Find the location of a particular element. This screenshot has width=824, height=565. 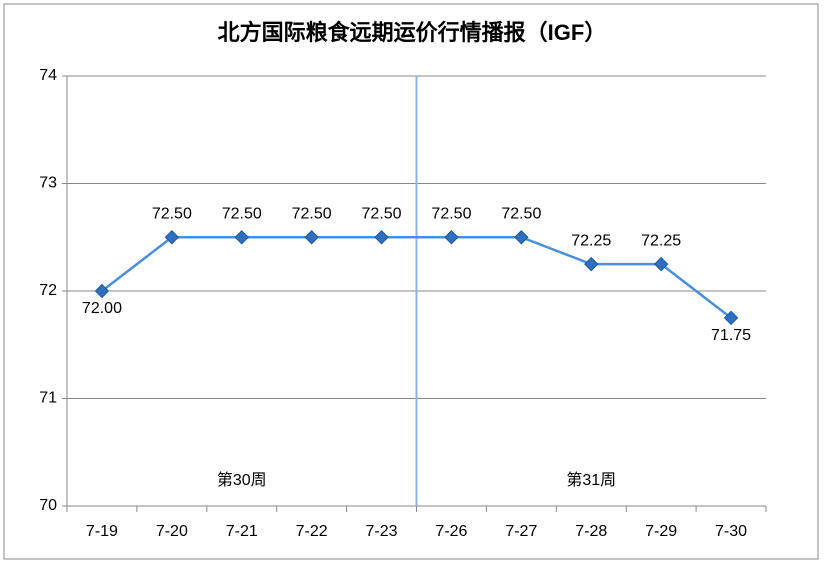

x-tick-label: 7-23 is located at coordinates (382, 531).